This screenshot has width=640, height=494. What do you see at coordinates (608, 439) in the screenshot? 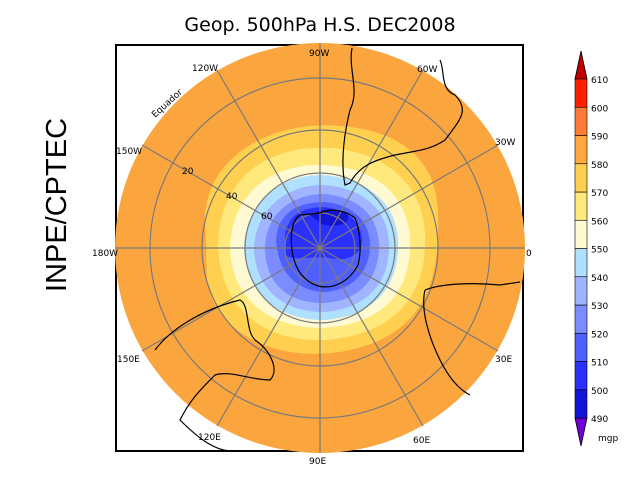
I see `colorbar-unit: mgp` at bounding box center [608, 439].